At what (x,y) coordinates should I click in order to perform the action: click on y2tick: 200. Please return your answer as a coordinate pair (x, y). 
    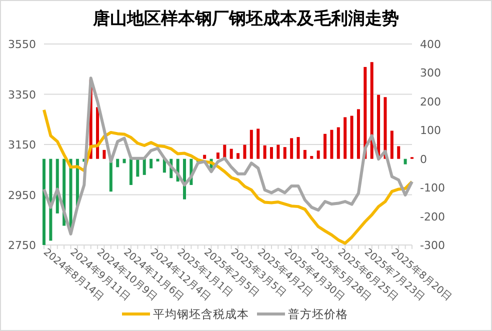
    Looking at the image, I should click on (430, 101).